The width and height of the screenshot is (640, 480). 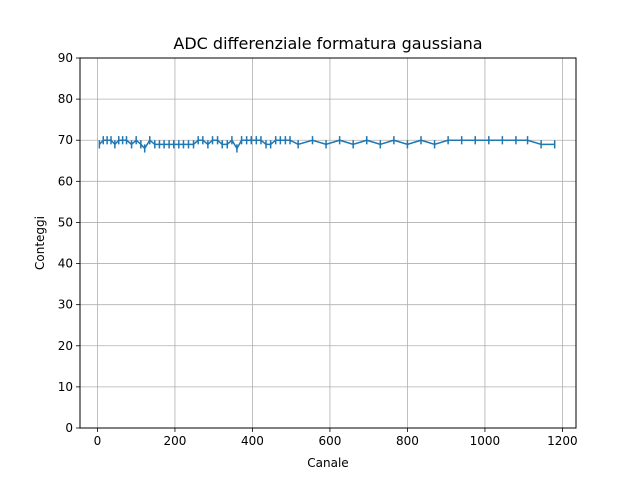 I want to click on y-tick-label: 80, so click(x=65, y=99).